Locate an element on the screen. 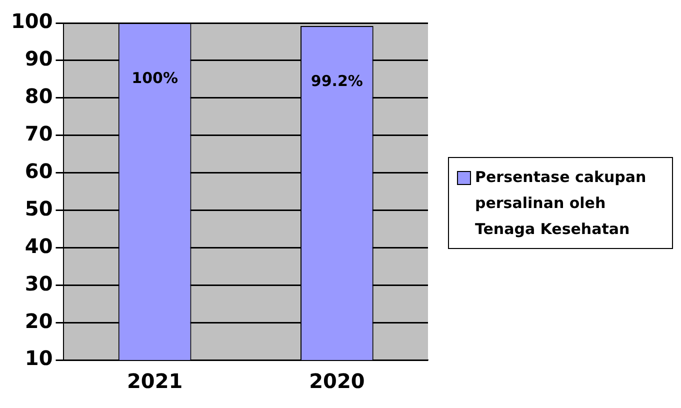 This screenshot has height=408, width=681. legend-label: Persentase cakupan persalinan oleh Tenaga Kesehatan is located at coordinates (561, 203).